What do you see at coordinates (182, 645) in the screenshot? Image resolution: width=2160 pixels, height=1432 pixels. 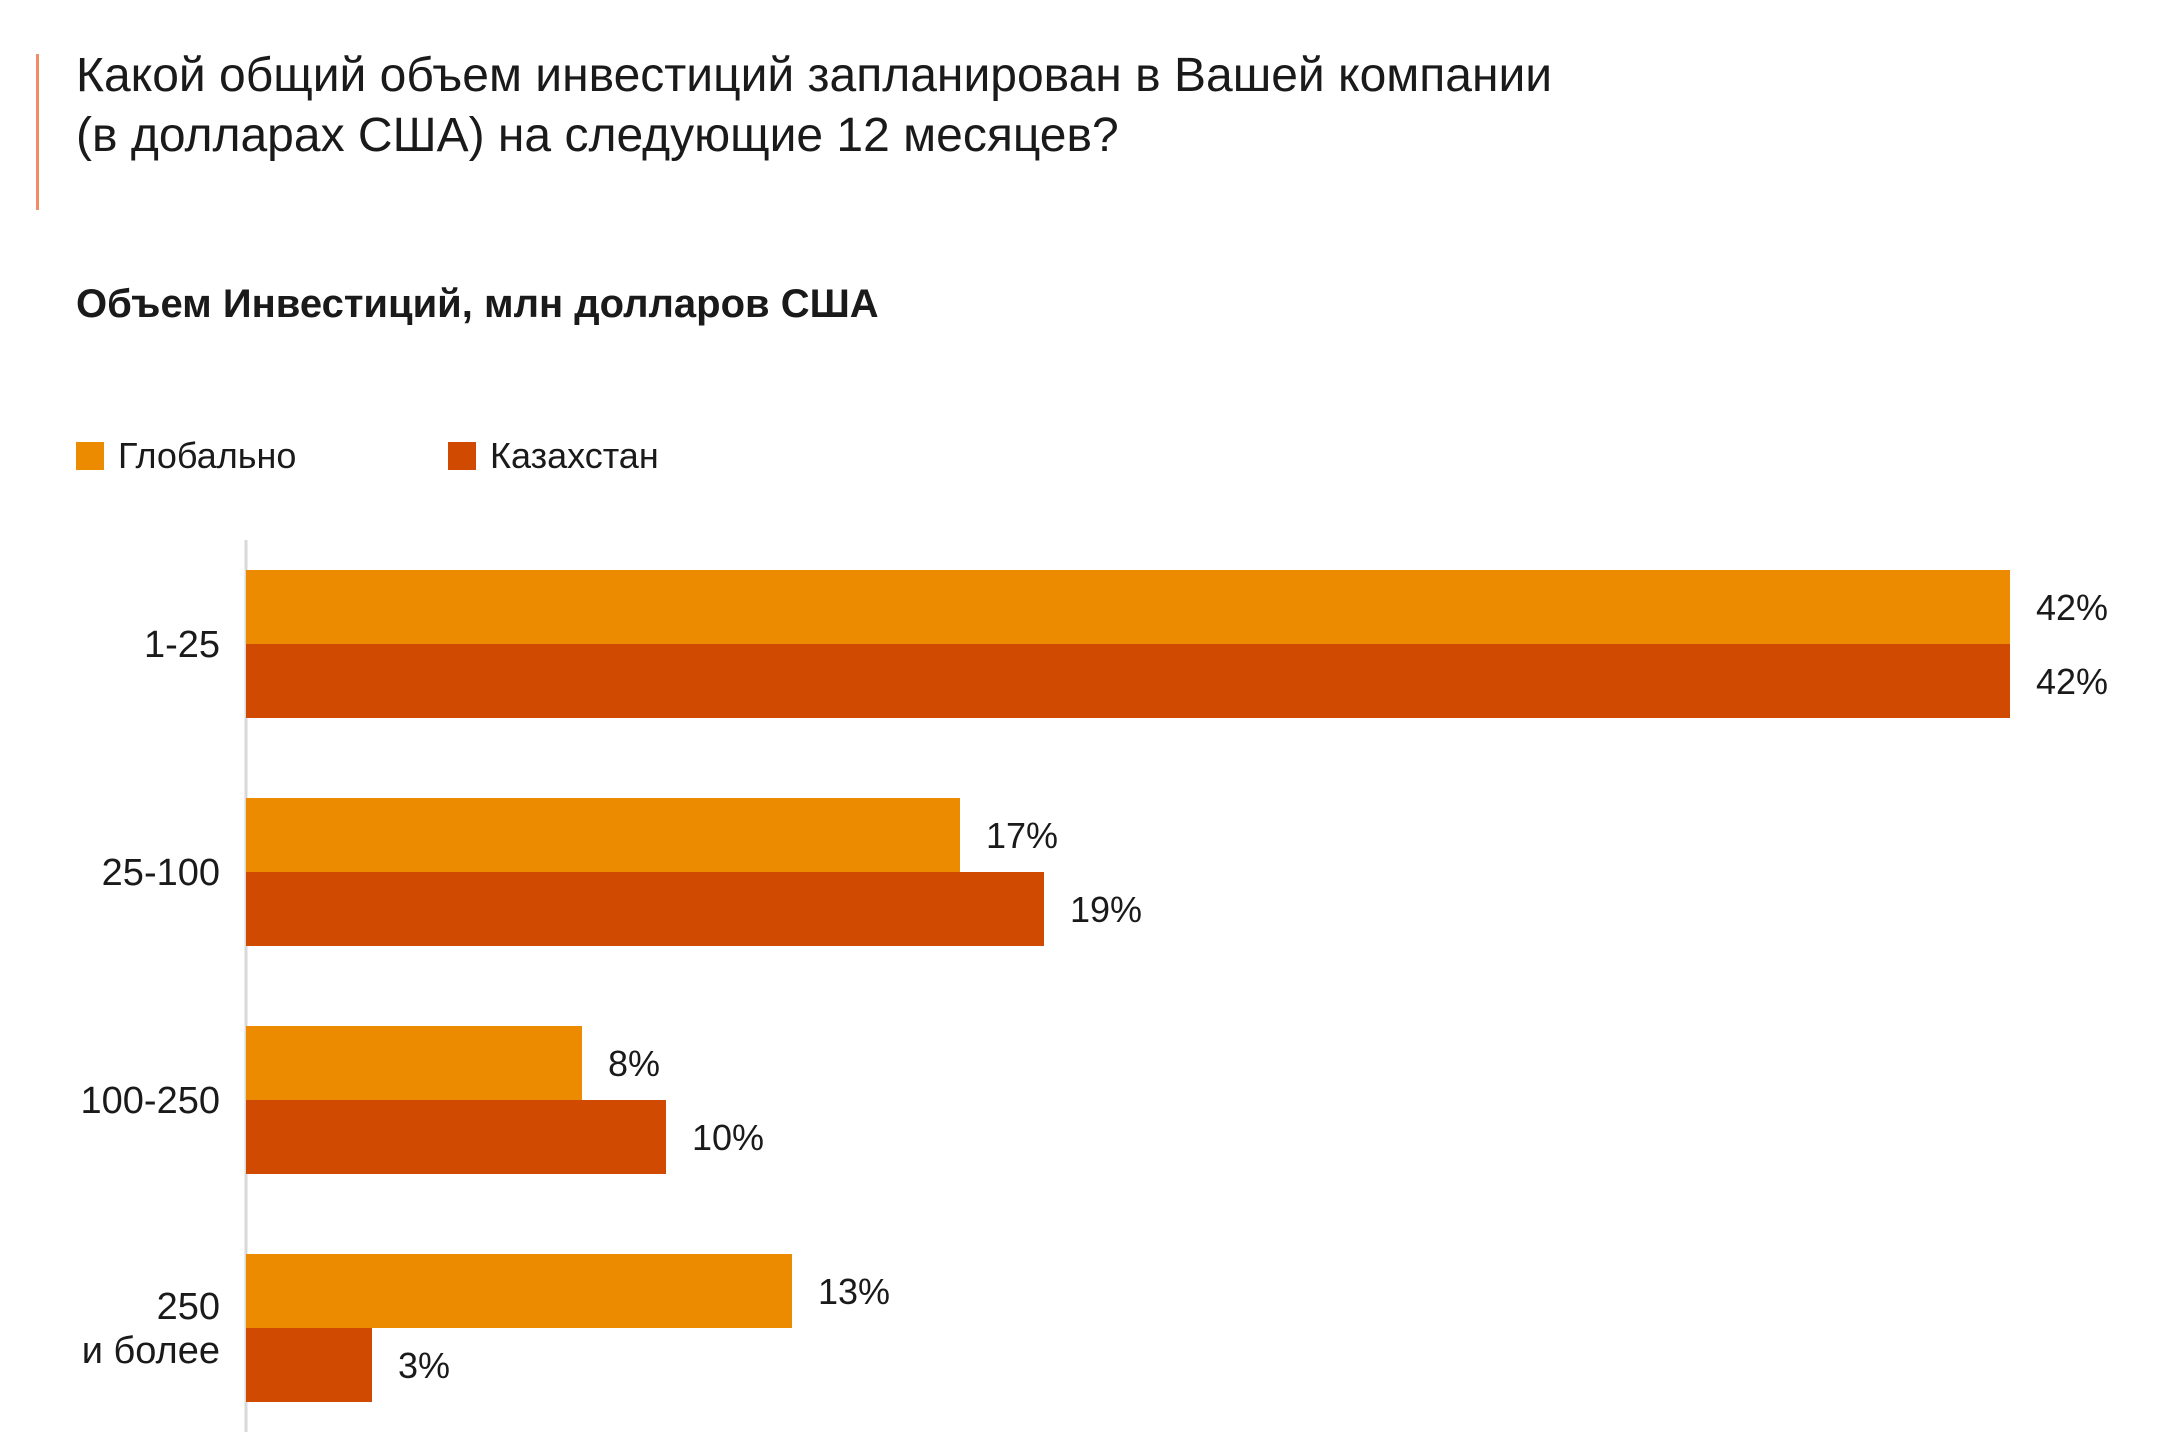 I see `category-label-0: 1-25` at bounding box center [182, 645].